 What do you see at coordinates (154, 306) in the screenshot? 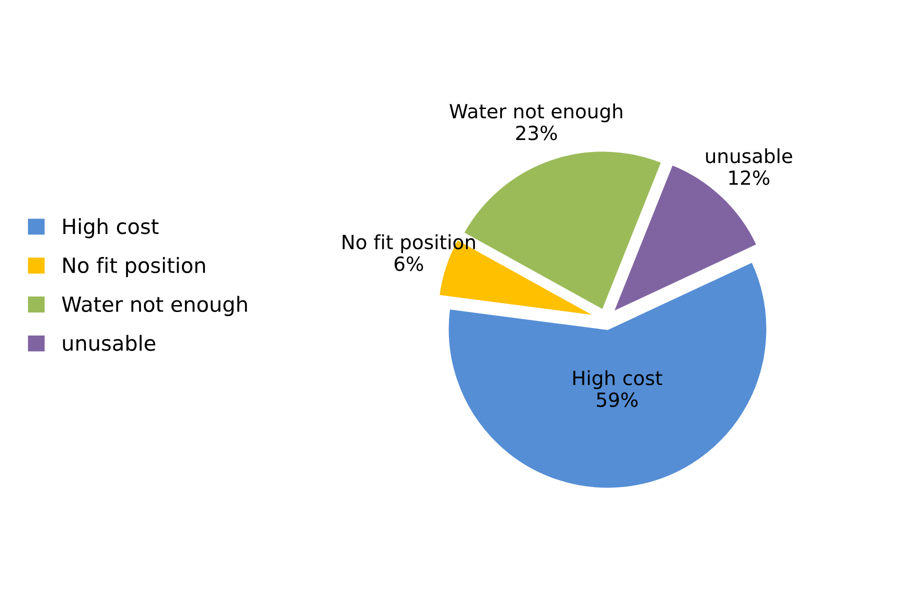
I see `legend-label: Water not enough` at bounding box center [154, 306].